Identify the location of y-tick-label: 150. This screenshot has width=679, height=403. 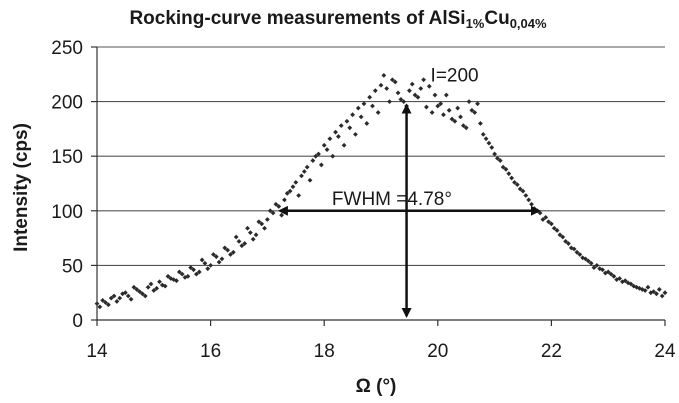
(67, 157).